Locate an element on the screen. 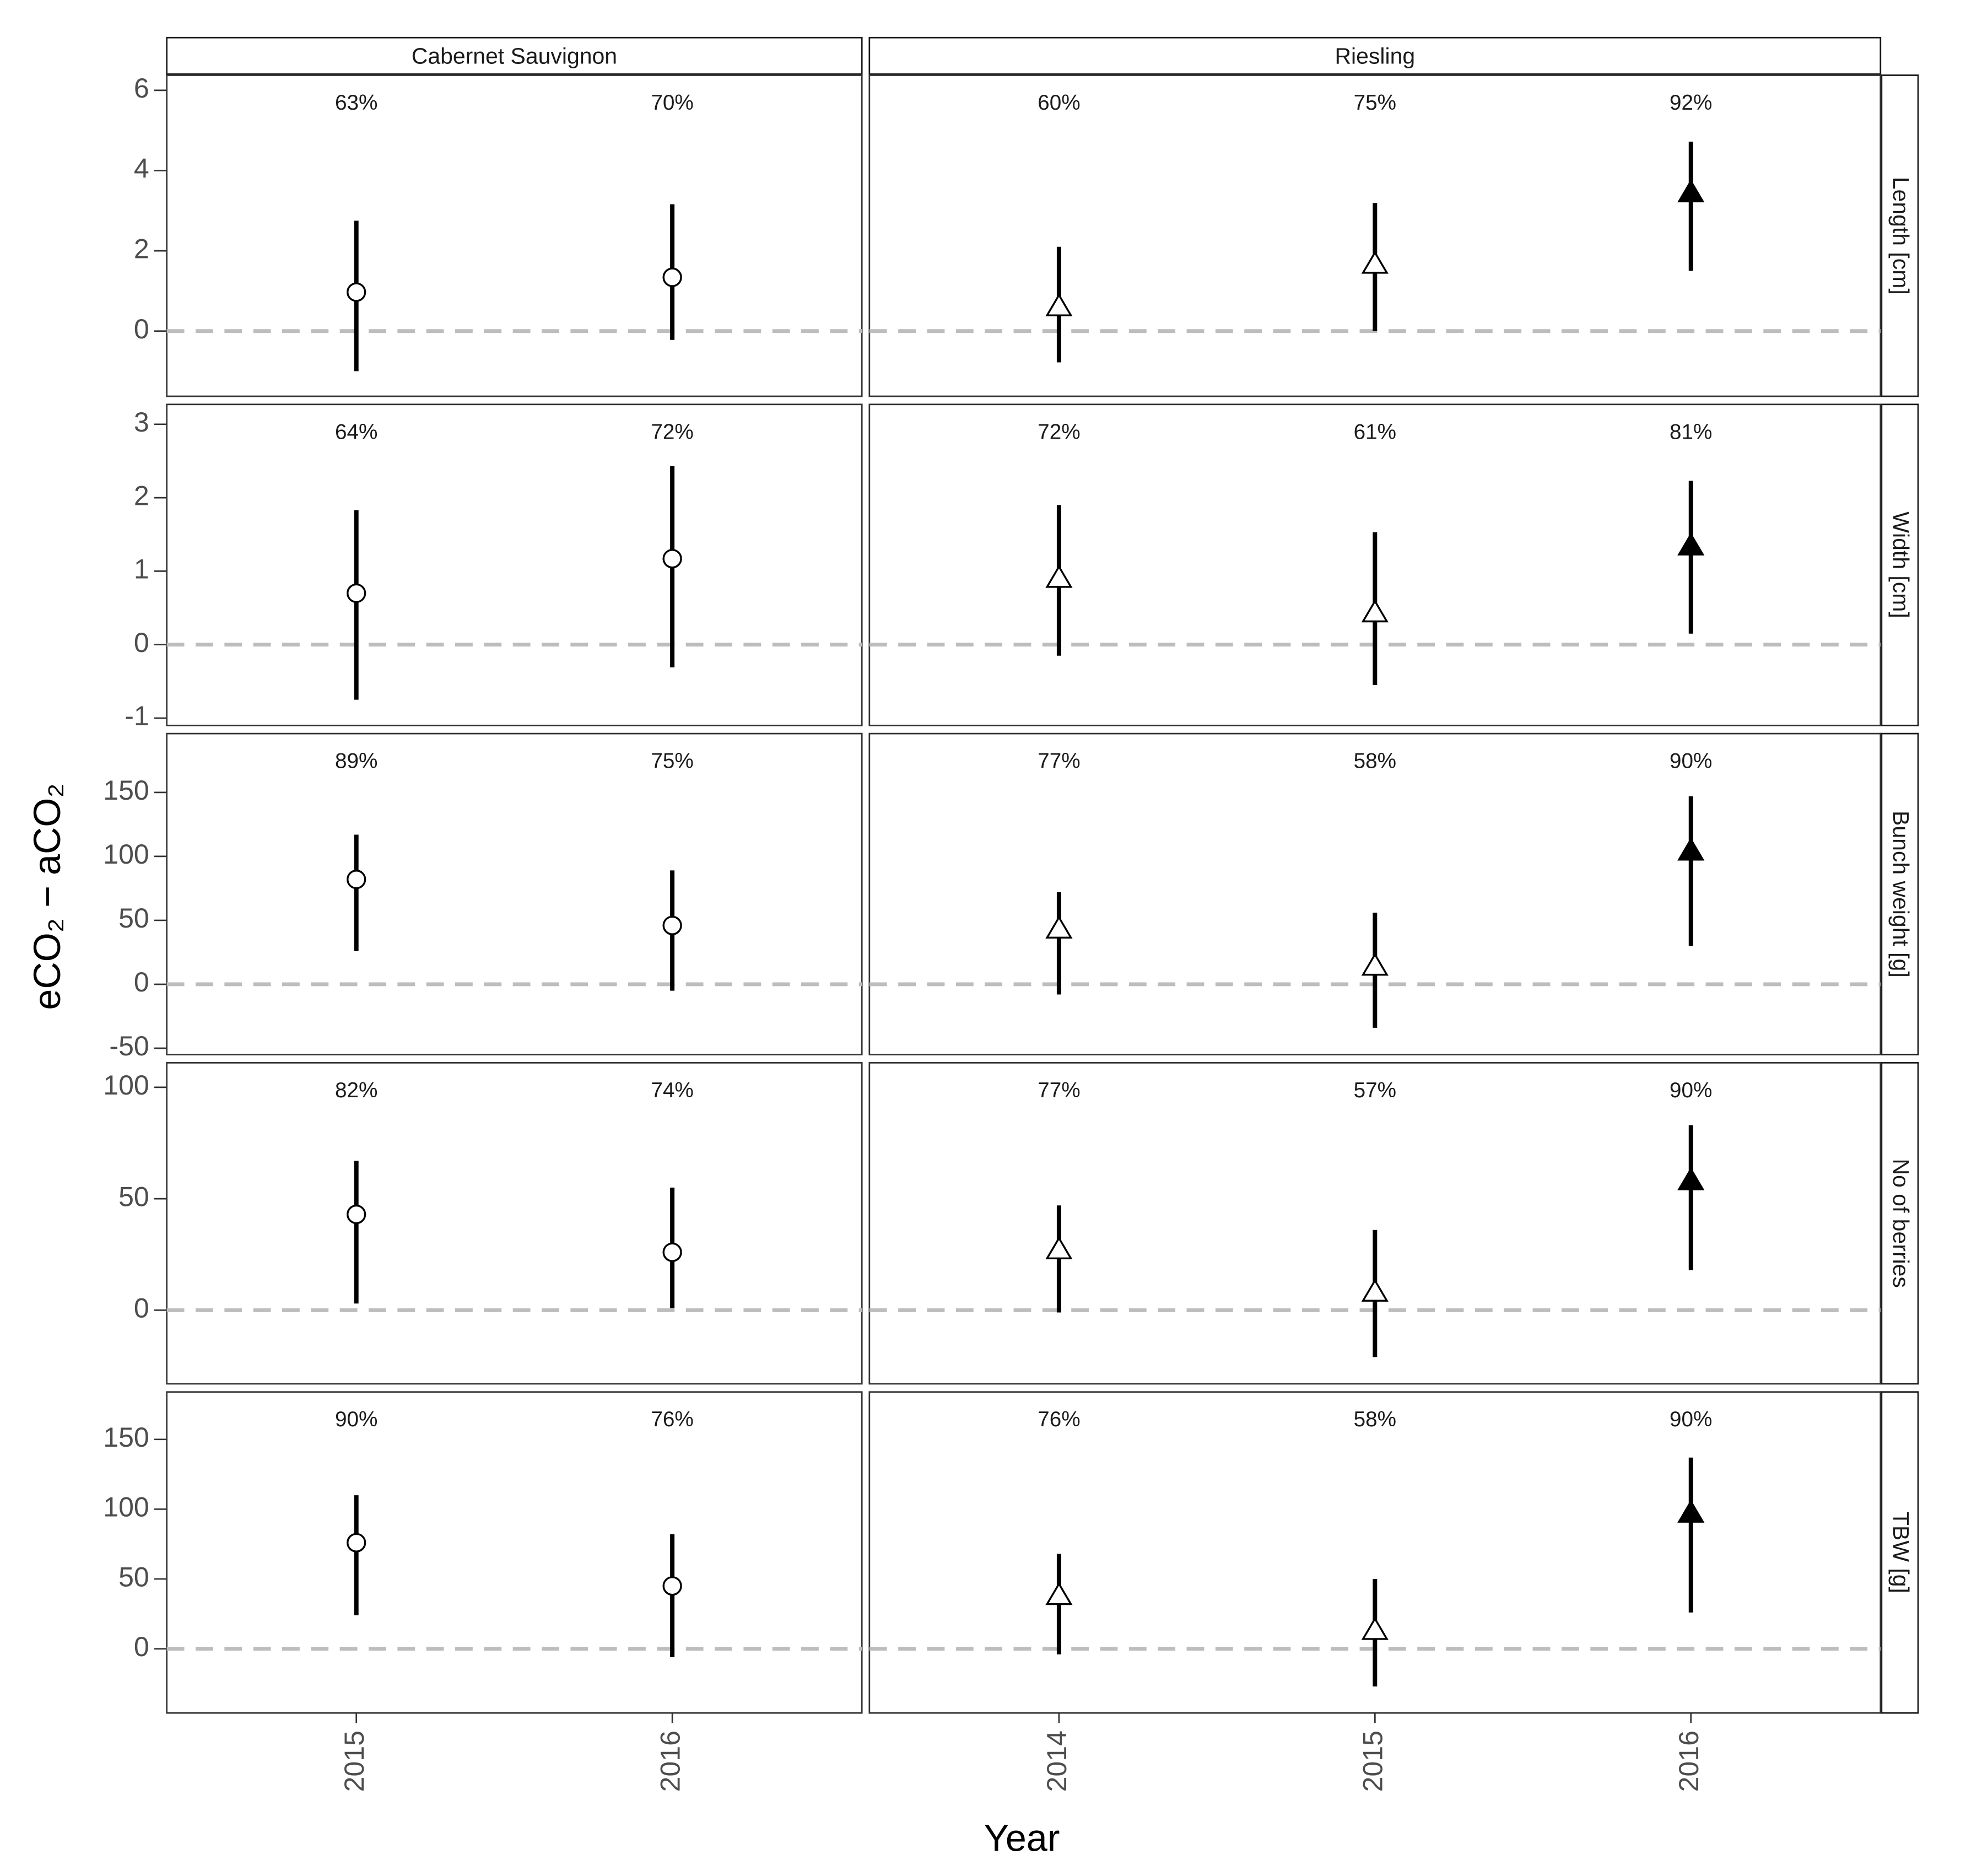 Image resolution: width=1966 pixels, height=1876 pixels. x-tick-label: 2014 is located at coordinates (1056, 1761).